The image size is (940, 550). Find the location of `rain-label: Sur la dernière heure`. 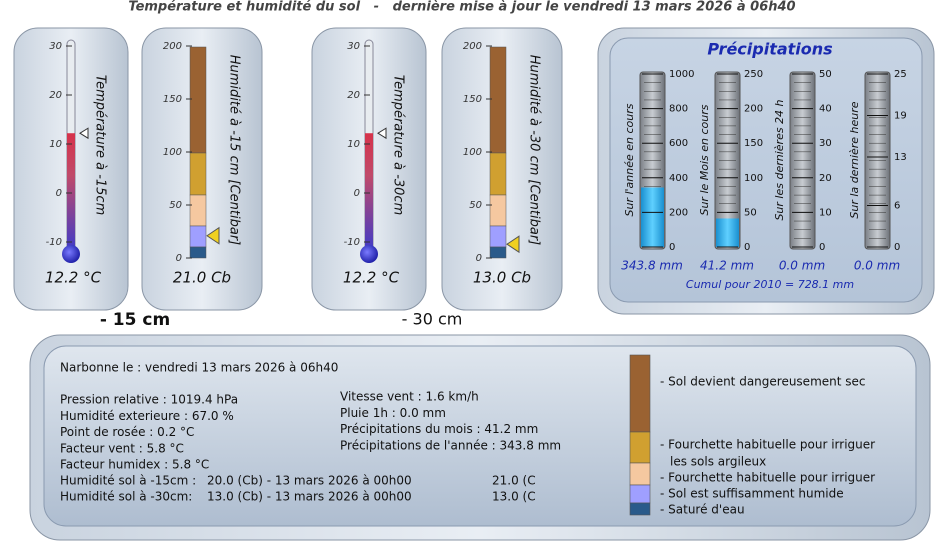

rain-label: Sur la dernière heure is located at coordinates (854, 159).